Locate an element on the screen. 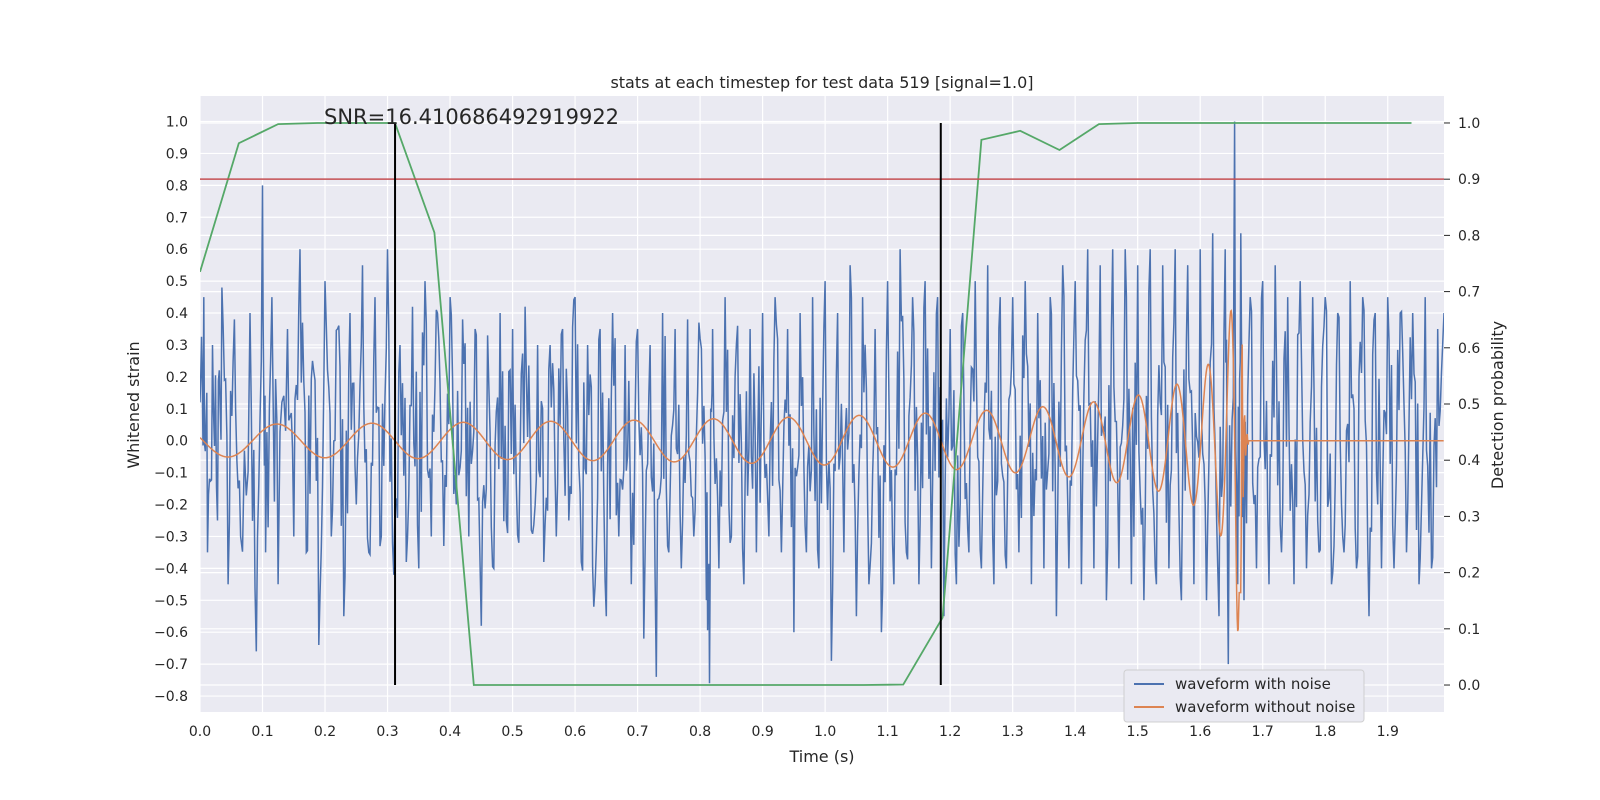  x-tick-label: 1.5 is located at coordinates (1138, 732).